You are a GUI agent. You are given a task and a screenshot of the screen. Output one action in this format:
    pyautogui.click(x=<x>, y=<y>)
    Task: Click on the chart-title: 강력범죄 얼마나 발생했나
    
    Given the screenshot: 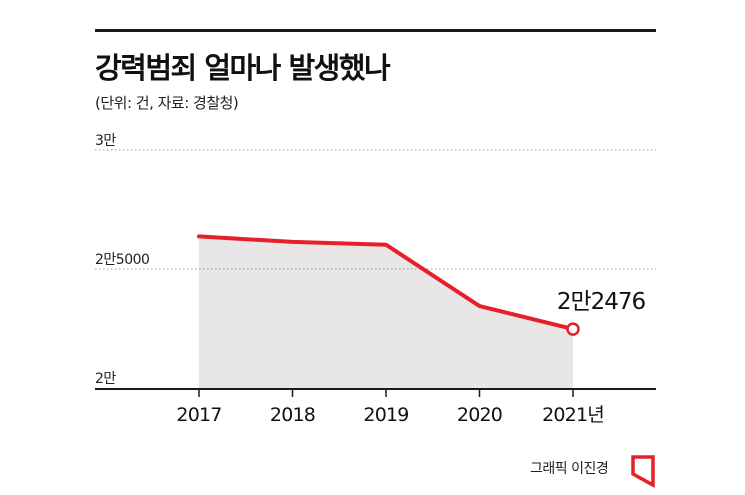 What is the action you would take?
    pyautogui.click(x=243, y=68)
    